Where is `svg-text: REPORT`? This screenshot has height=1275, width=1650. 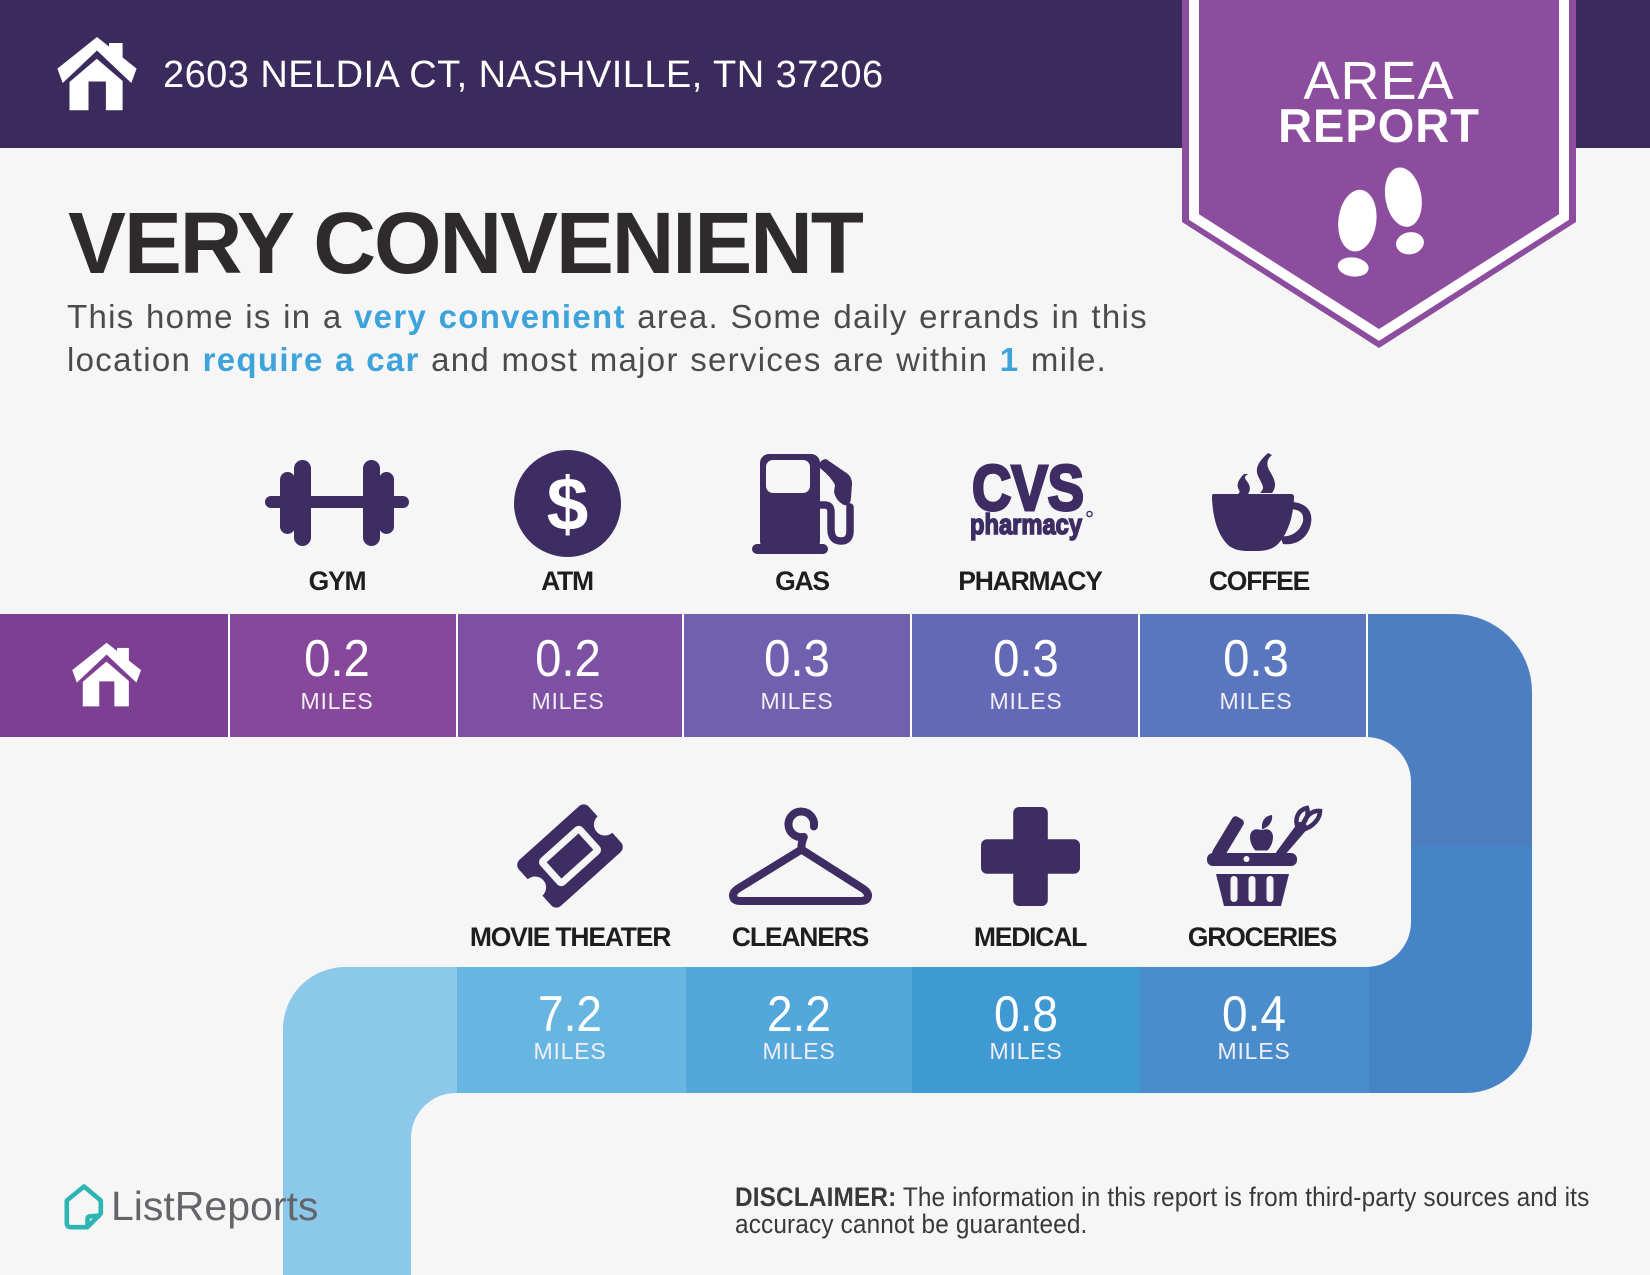 svg-text: REPORT is located at coordinates (1379, 125).